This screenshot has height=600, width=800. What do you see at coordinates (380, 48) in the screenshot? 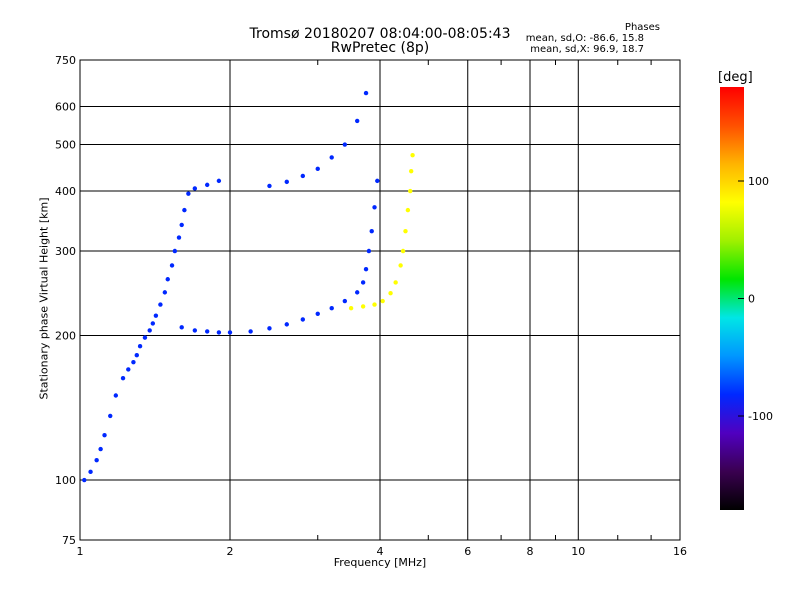
I see `chart-subtitle: RwPretec (8p)` at bounding box center [380, 48].